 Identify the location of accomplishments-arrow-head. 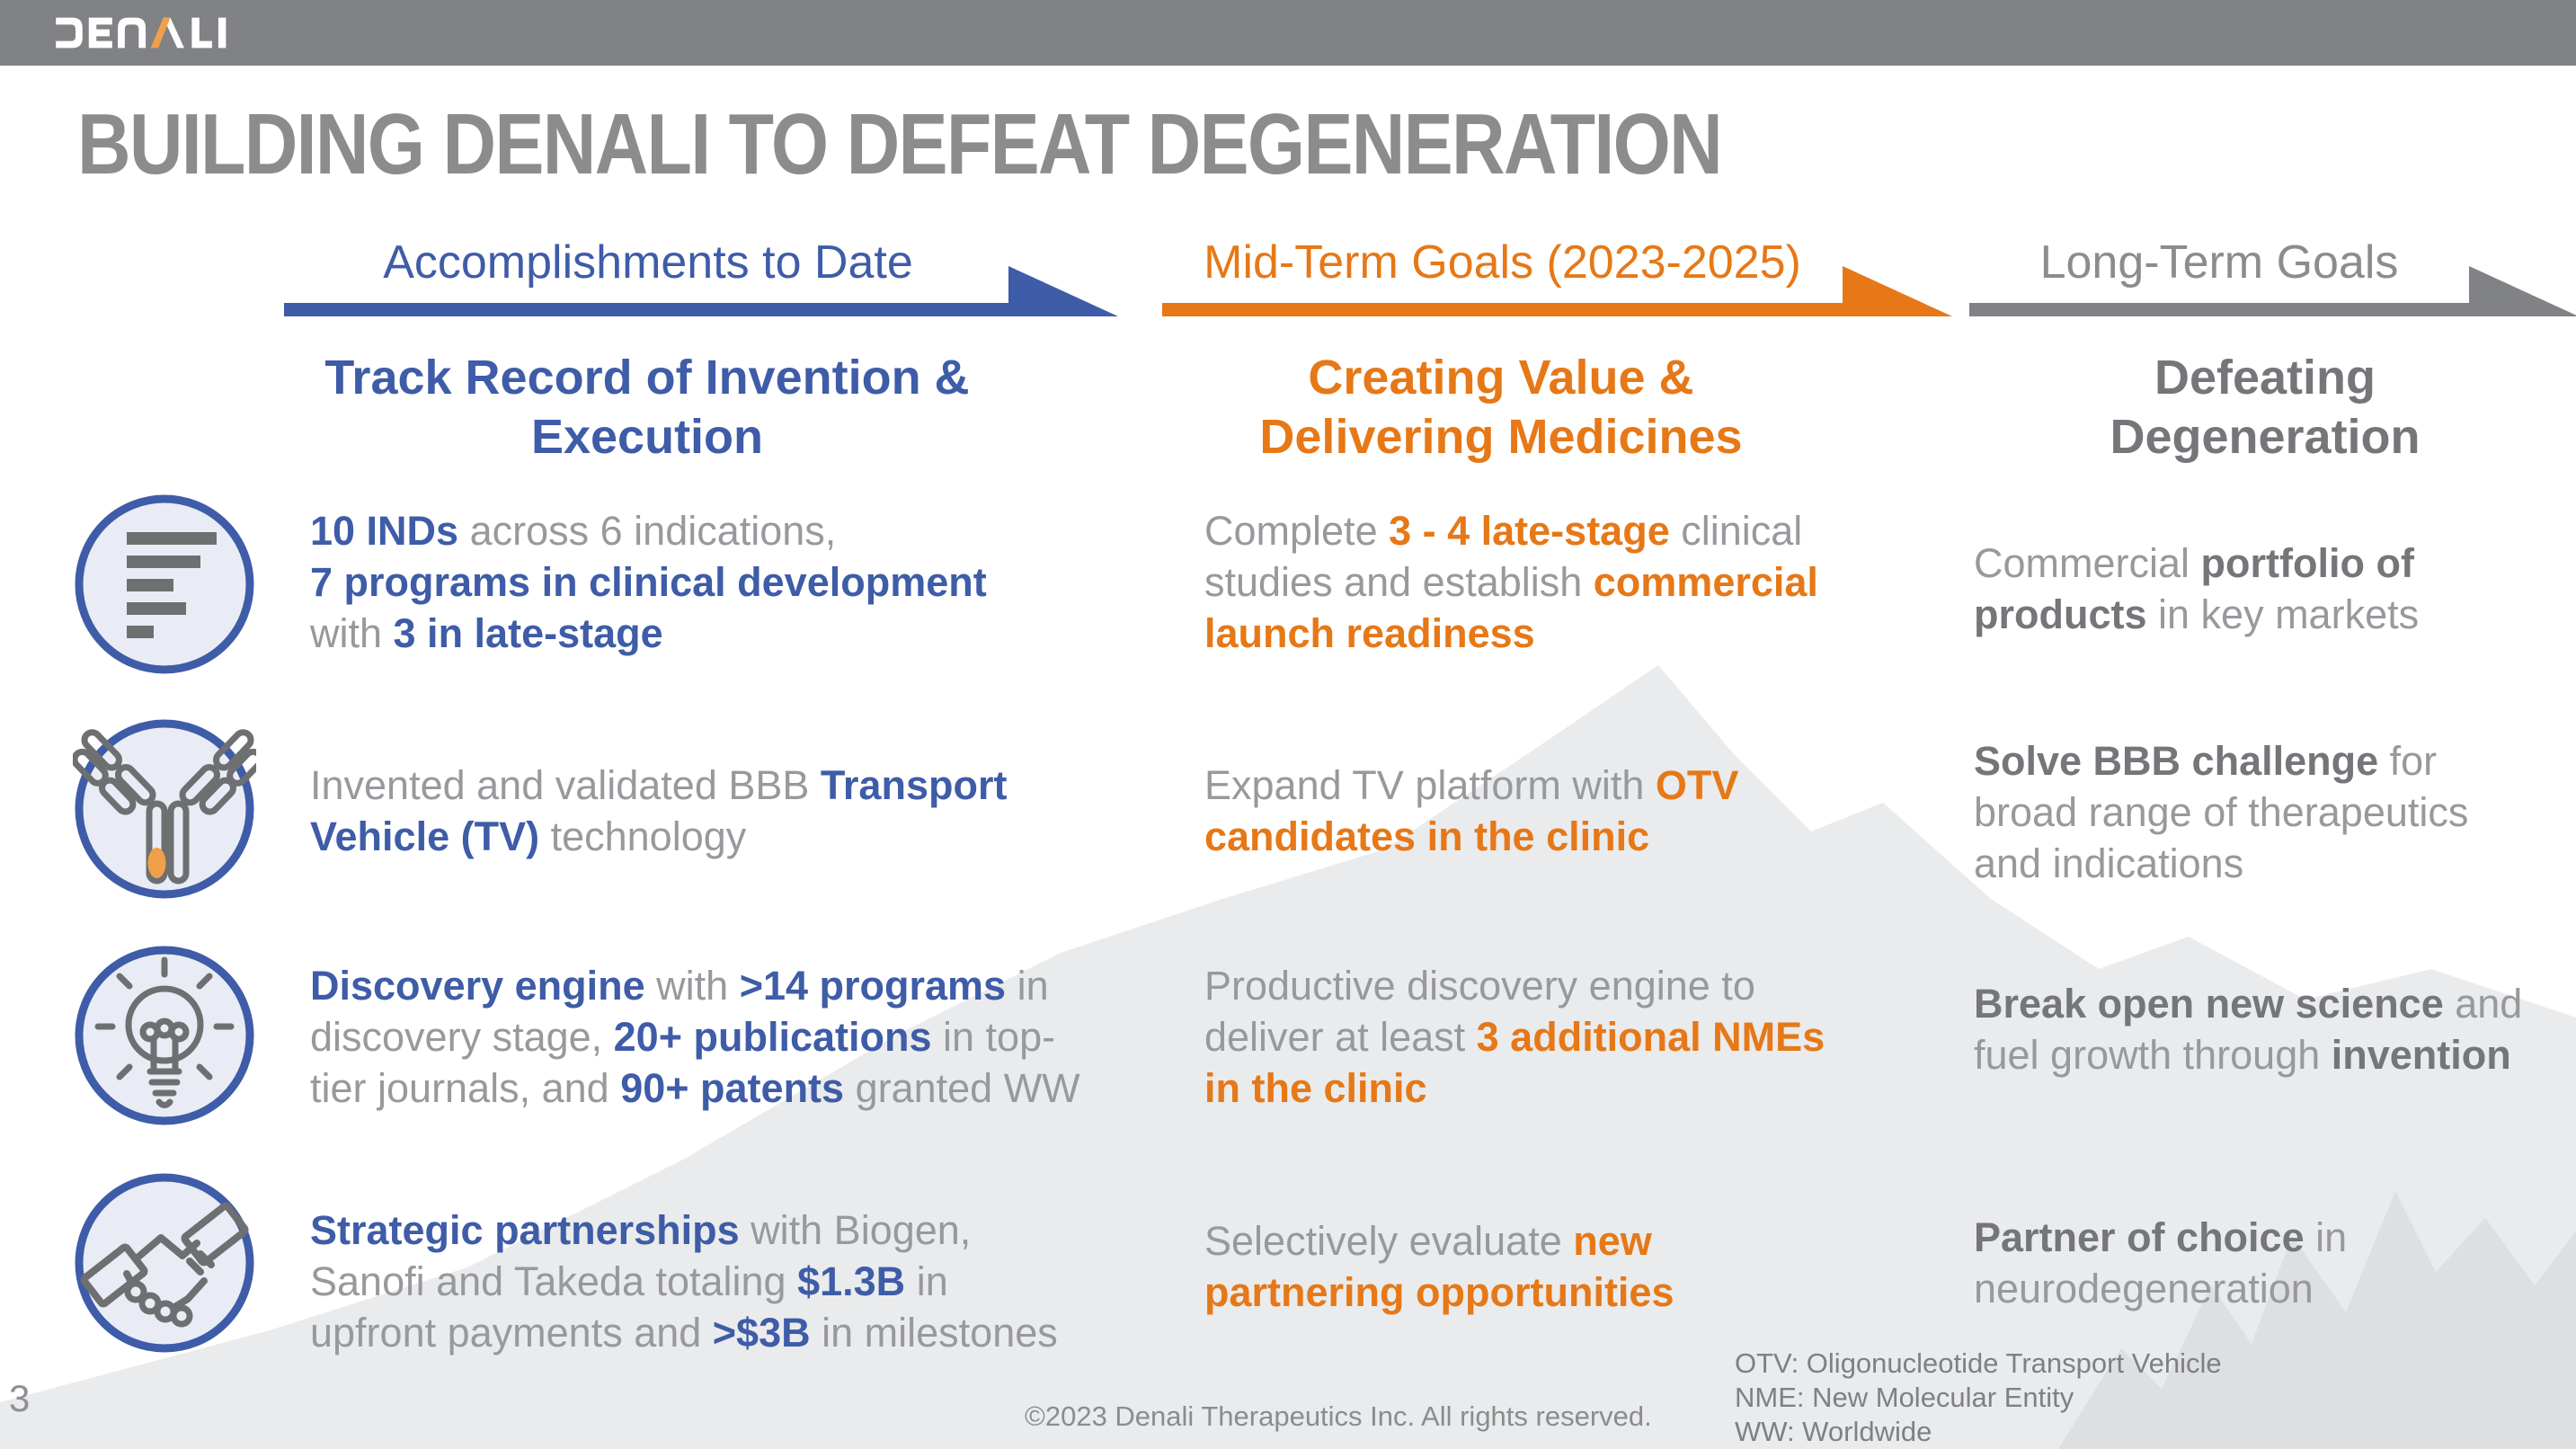
(1063, 291).